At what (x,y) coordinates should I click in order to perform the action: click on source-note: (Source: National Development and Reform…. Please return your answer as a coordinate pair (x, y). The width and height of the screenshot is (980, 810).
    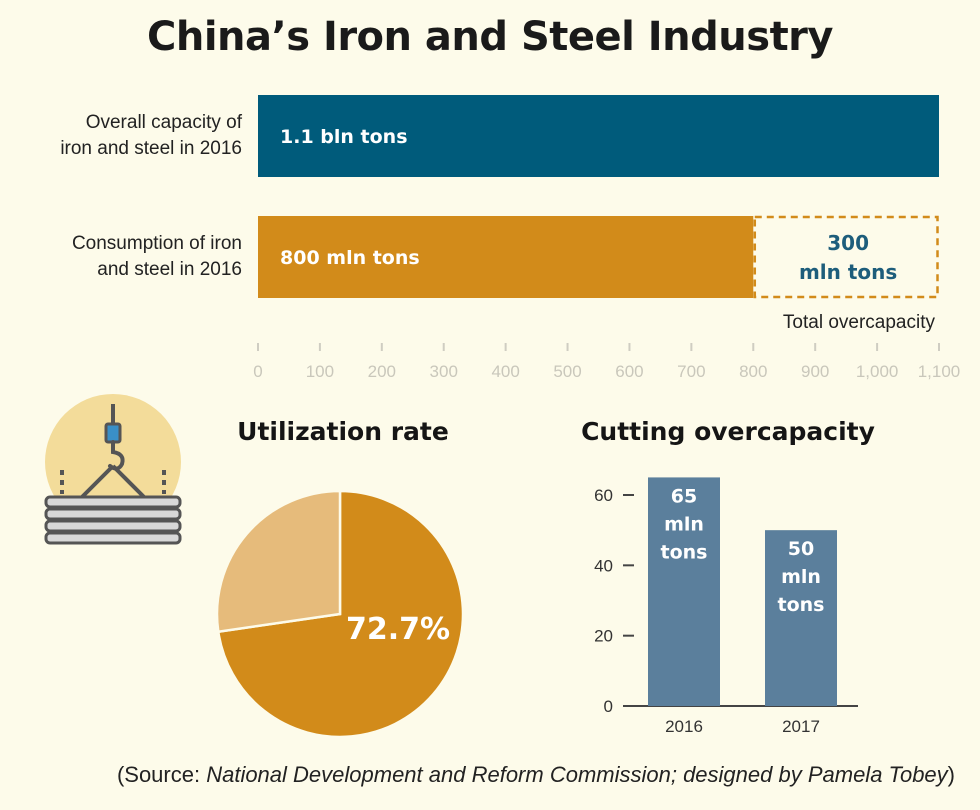
    Looking at the image, I should click on (477, 775).